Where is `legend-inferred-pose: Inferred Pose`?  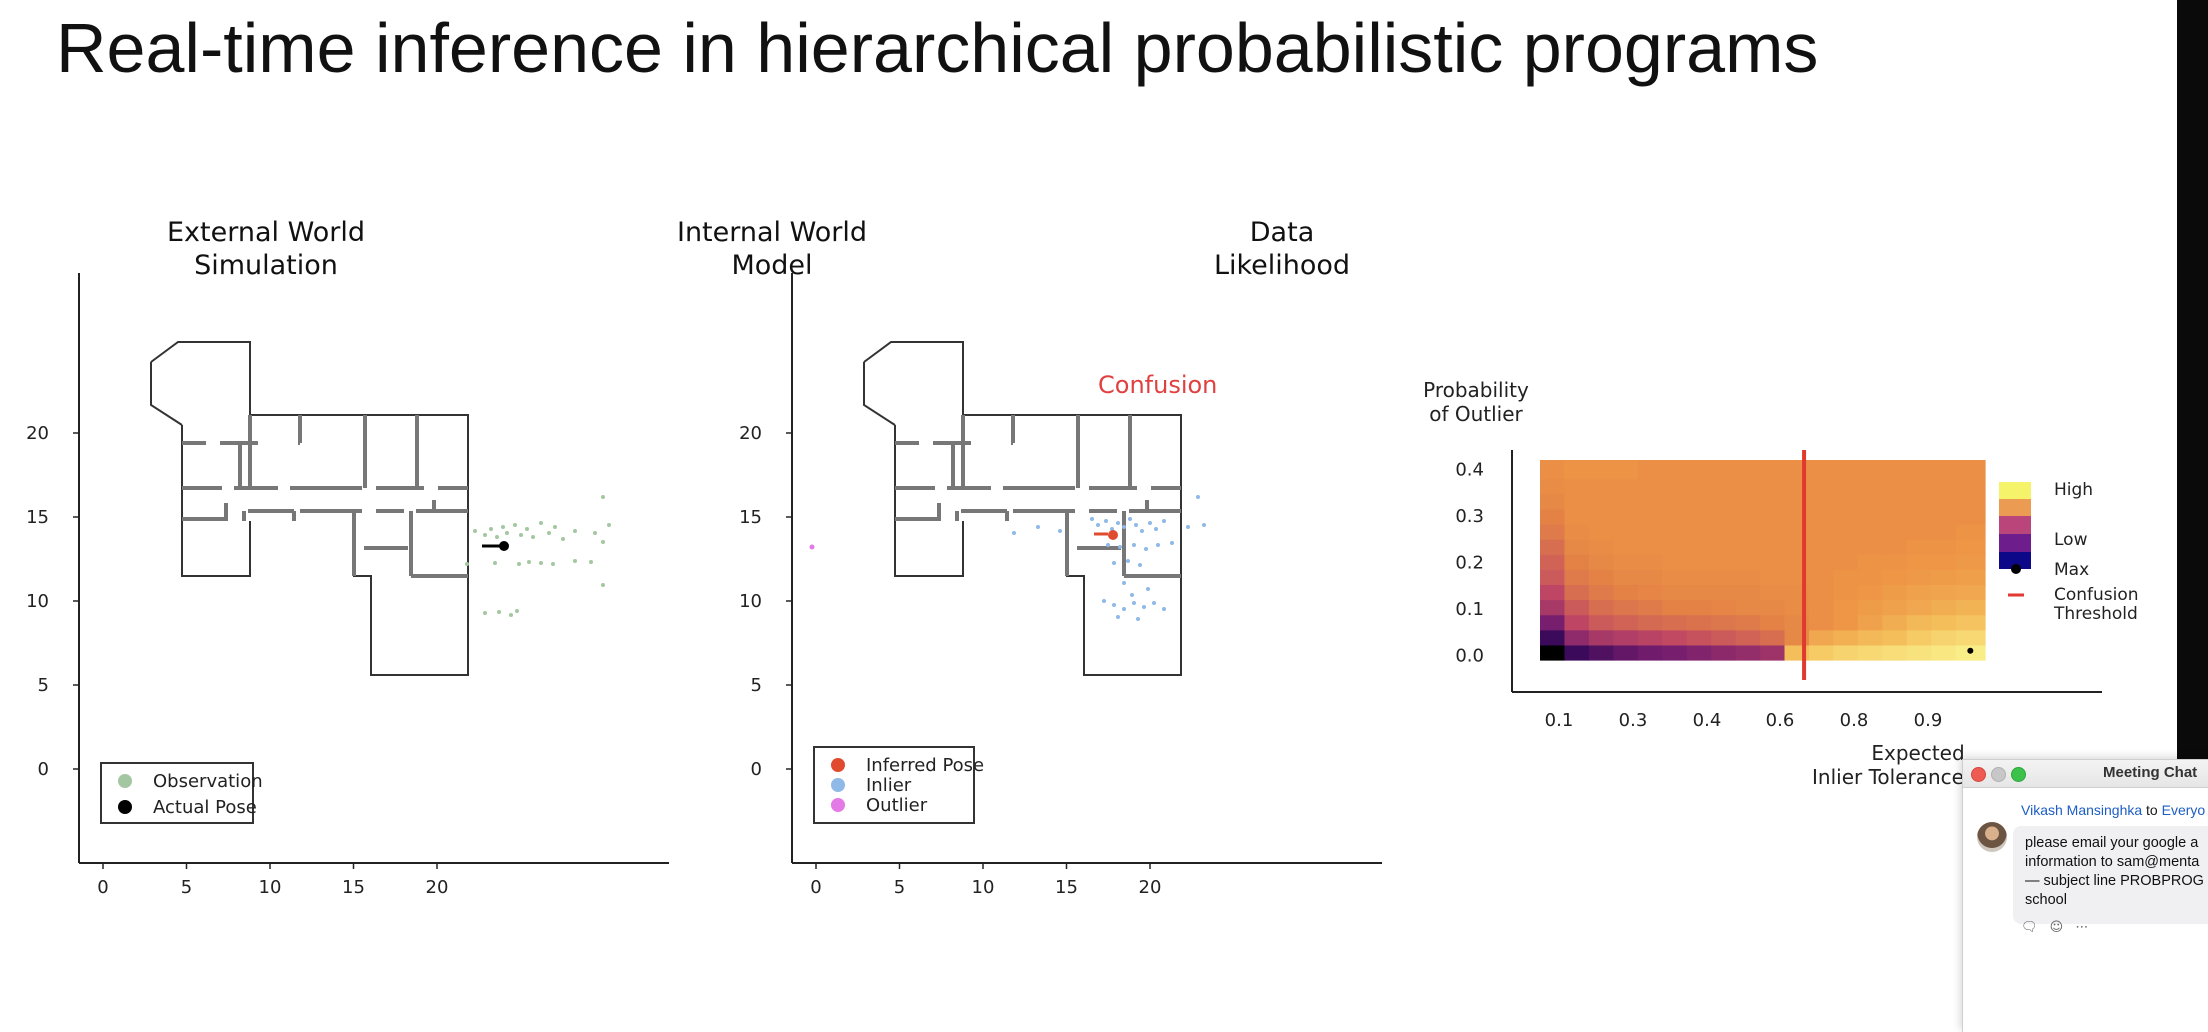
legend-inferred-pose: Inferred Pose is located at coordinates (925, 765).